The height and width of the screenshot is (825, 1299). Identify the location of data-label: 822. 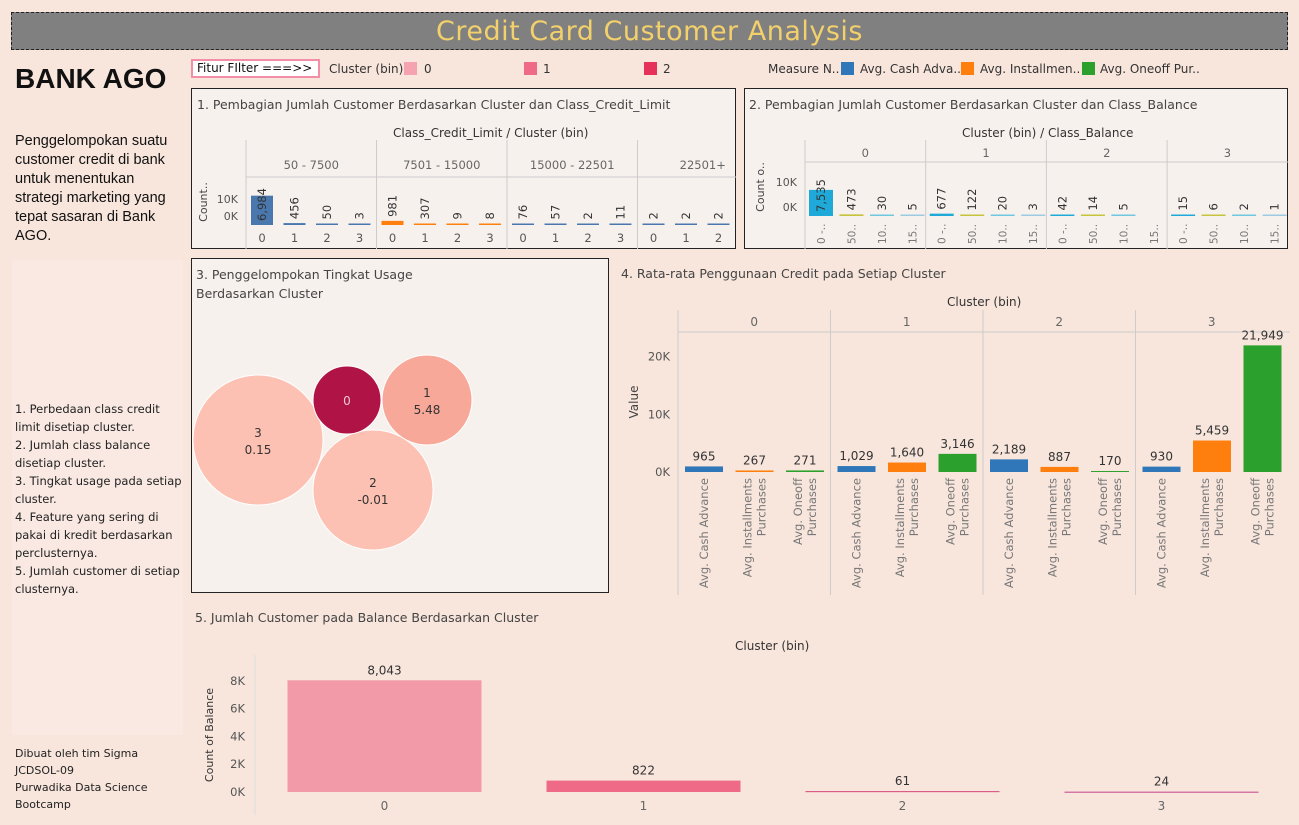
(643, 771).